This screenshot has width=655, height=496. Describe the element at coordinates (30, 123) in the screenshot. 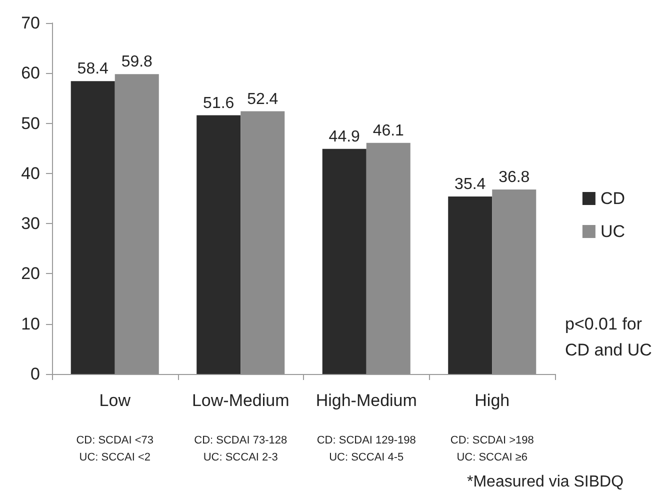

I see `y-tick-label: 50` at that location.